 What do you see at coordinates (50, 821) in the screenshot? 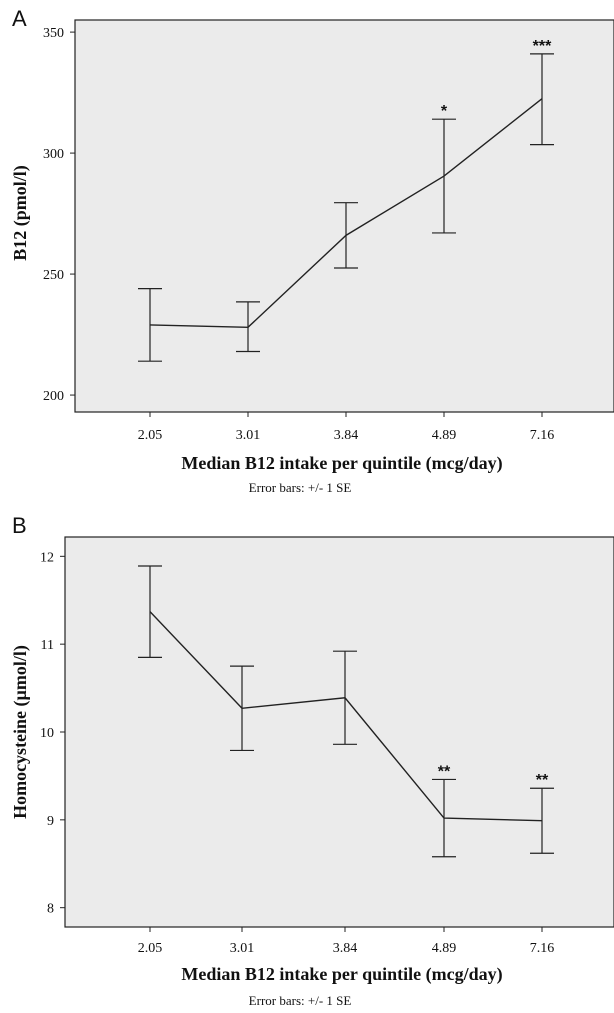
I see `y-tick-label: 9` at bounding box center [50, 821].